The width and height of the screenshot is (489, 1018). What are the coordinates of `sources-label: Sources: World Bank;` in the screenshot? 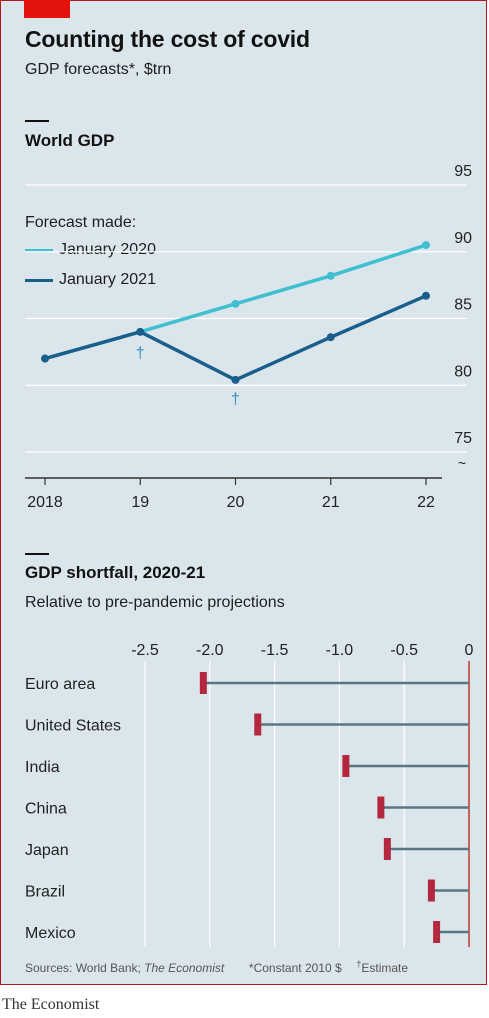 It's located at (83, 968).